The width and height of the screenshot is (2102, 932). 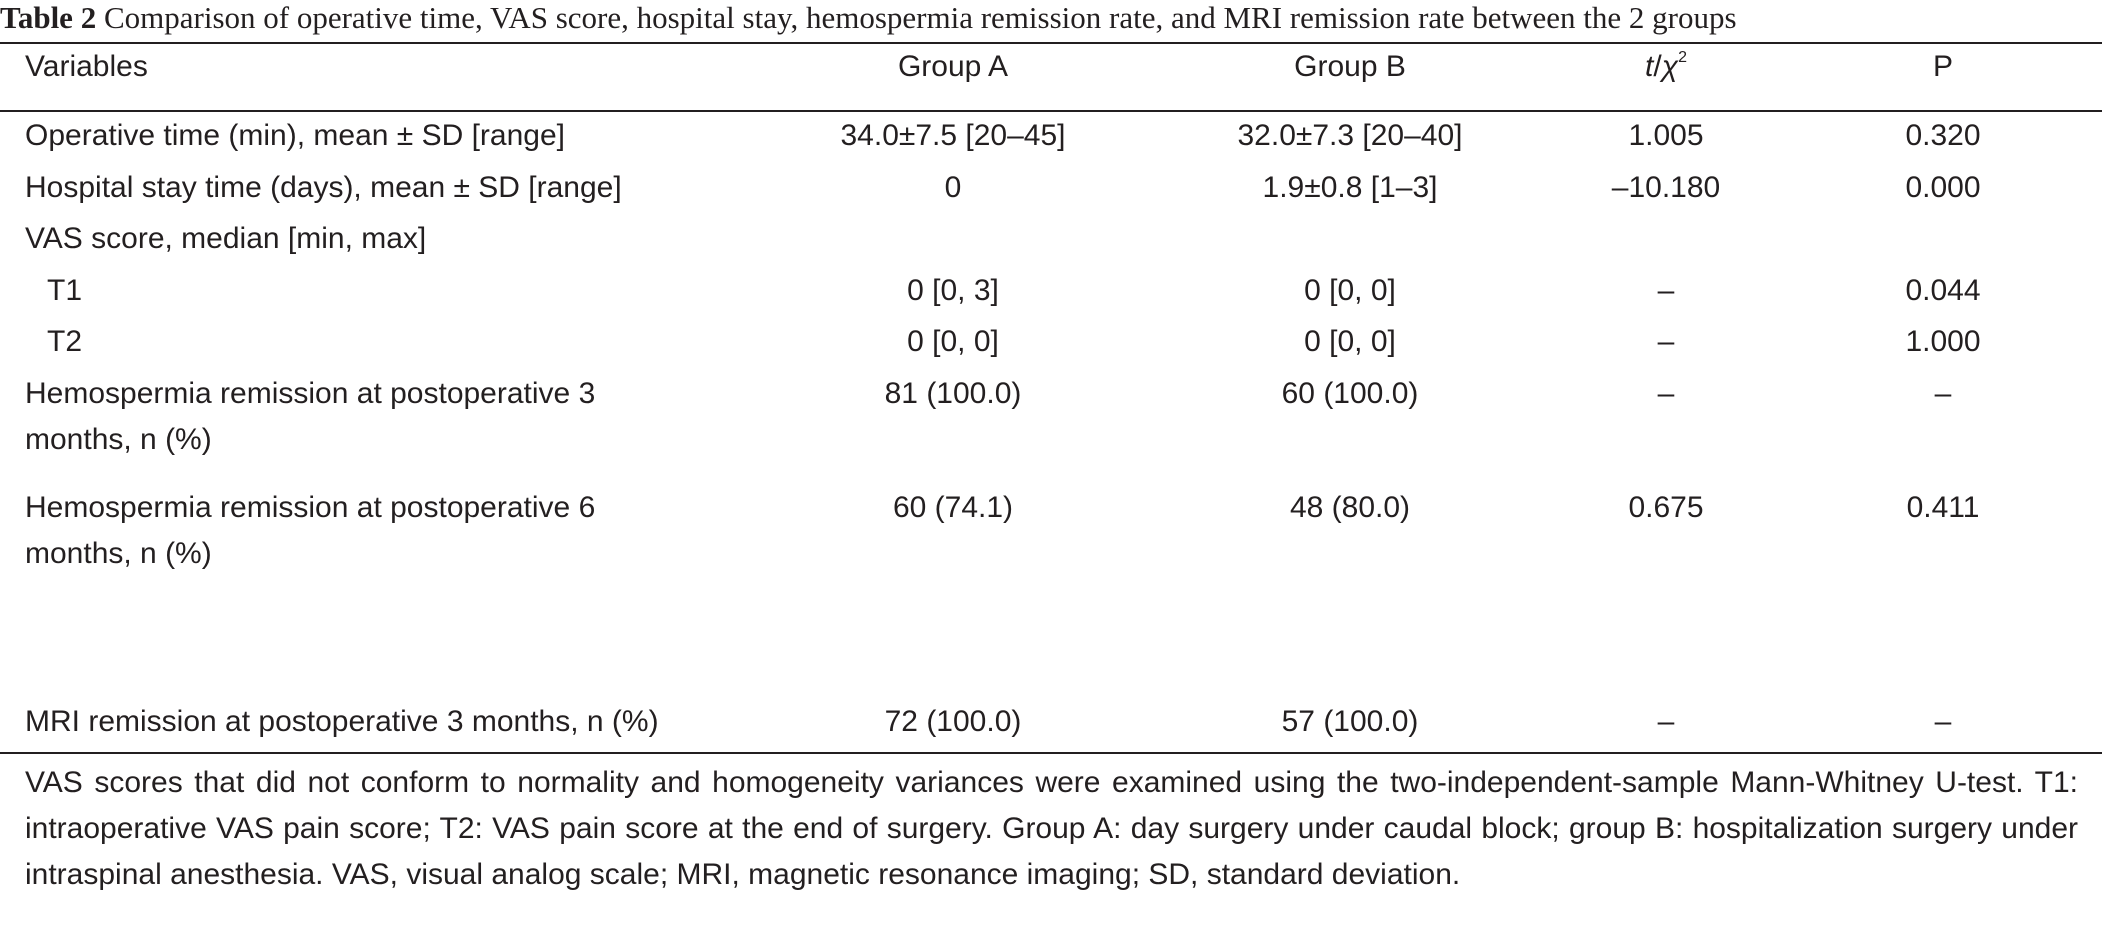 What do you see at coordinates (953, 187) in the screenshot?
I see `row-group-a: 0` at bounding box center [953, 187].